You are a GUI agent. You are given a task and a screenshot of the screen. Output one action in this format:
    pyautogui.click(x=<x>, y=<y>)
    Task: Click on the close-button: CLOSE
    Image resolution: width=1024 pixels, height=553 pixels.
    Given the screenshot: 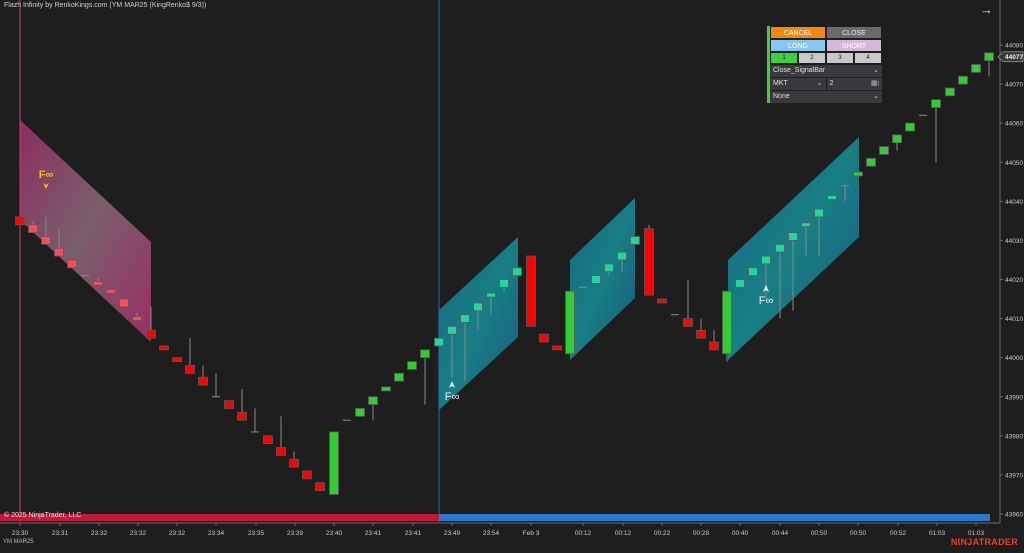 What is the action you would take?
    pyautogui.click(x=854, y=32)
    